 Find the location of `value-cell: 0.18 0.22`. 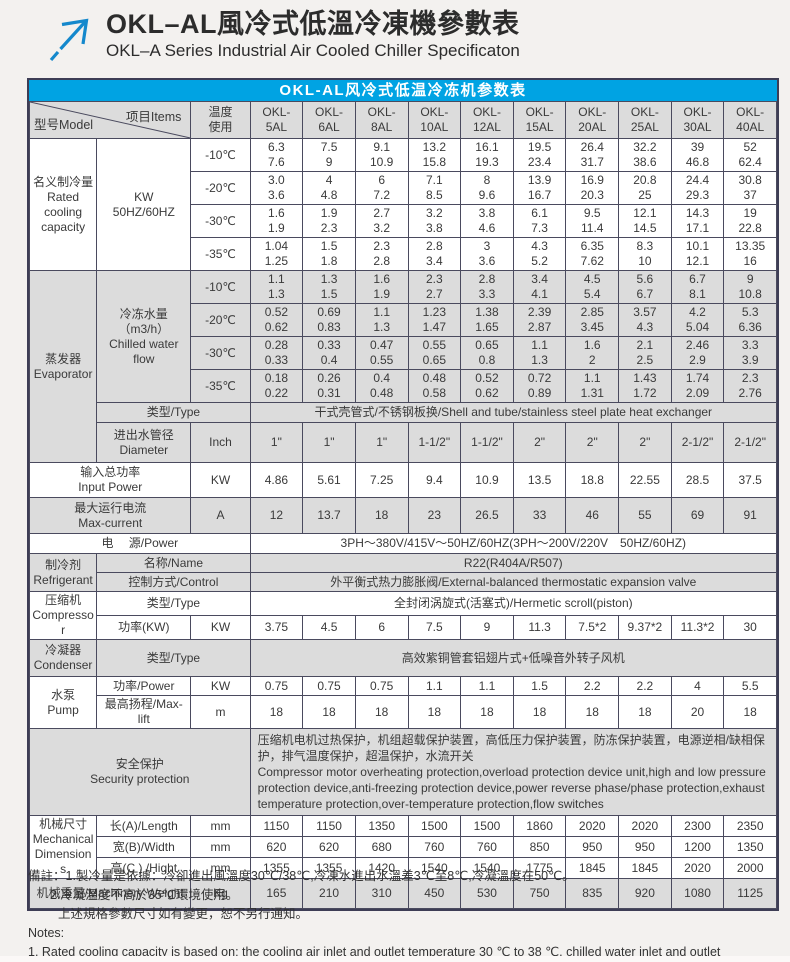

value-cell: 0.18 0.22 is located at coordinates (276, 386).